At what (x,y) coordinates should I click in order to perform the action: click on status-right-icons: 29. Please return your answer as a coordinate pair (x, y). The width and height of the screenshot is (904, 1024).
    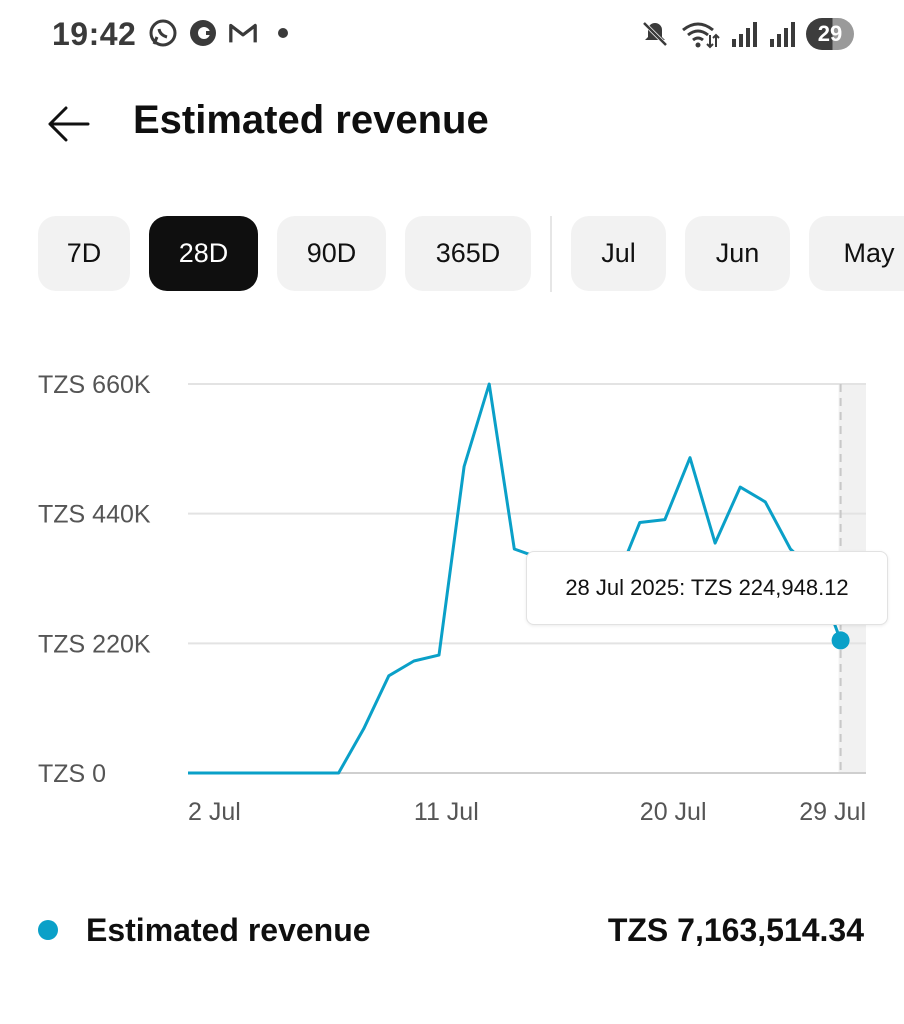
    Looking at the image, I should click on (747, 34).